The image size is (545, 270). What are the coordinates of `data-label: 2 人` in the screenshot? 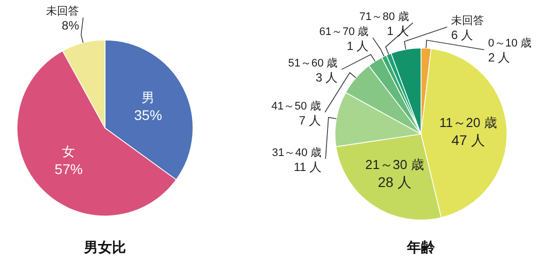 It's located at (499, 57).